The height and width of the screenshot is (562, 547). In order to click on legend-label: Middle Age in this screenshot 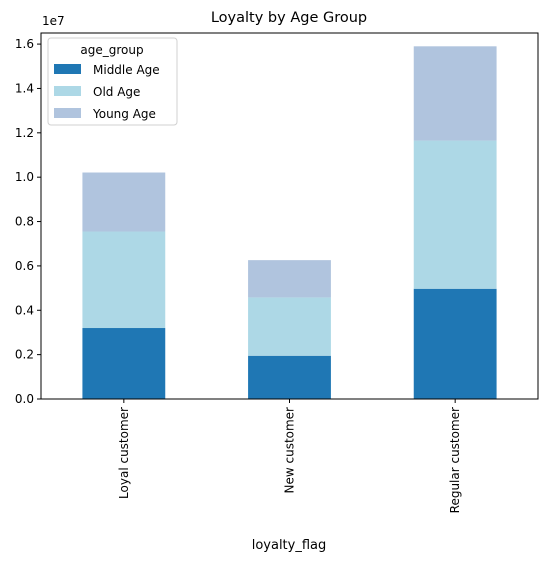, I will do `click(126, 70)`.